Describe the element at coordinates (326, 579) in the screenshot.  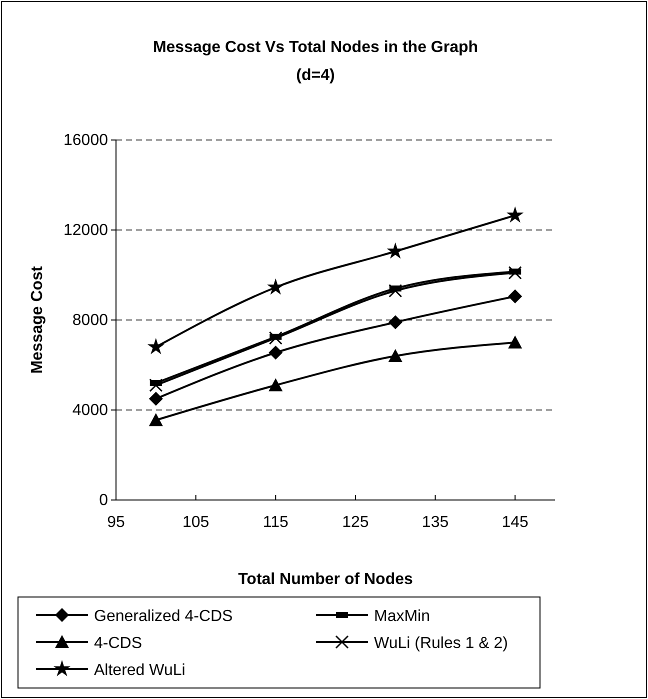
I see `x-axis-title: Total Number of Nodes` at that location.